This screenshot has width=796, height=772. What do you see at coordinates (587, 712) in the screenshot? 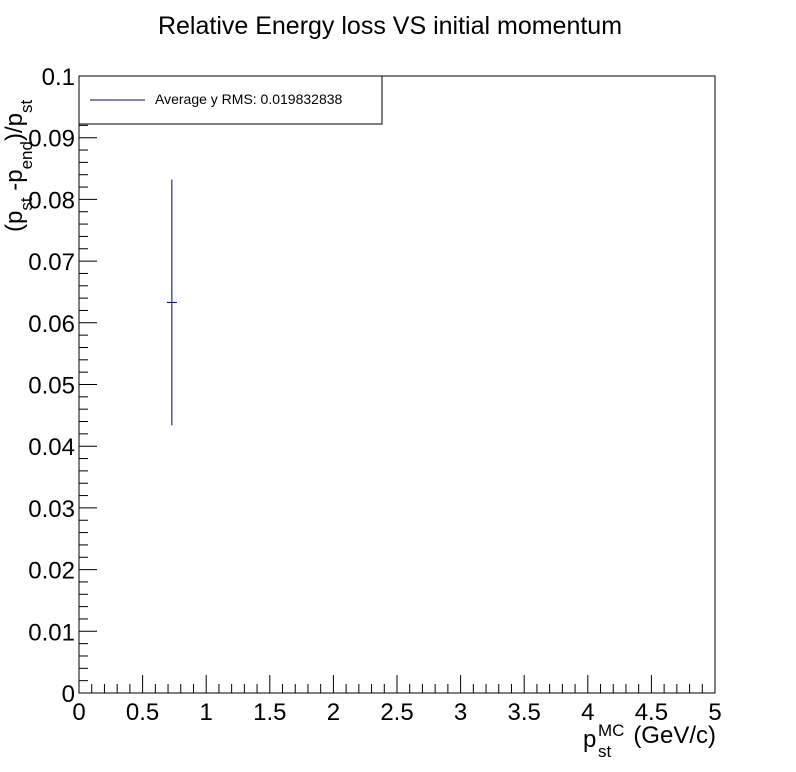
I see `x-tick-label: 4` at bounding box center [587, 712].